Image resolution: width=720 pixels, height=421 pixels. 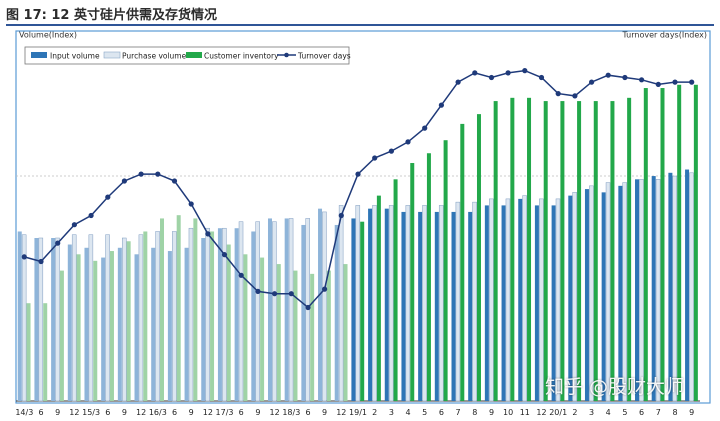 I want to click on x-tick-label: 15/3, so click(x=91, y=412).